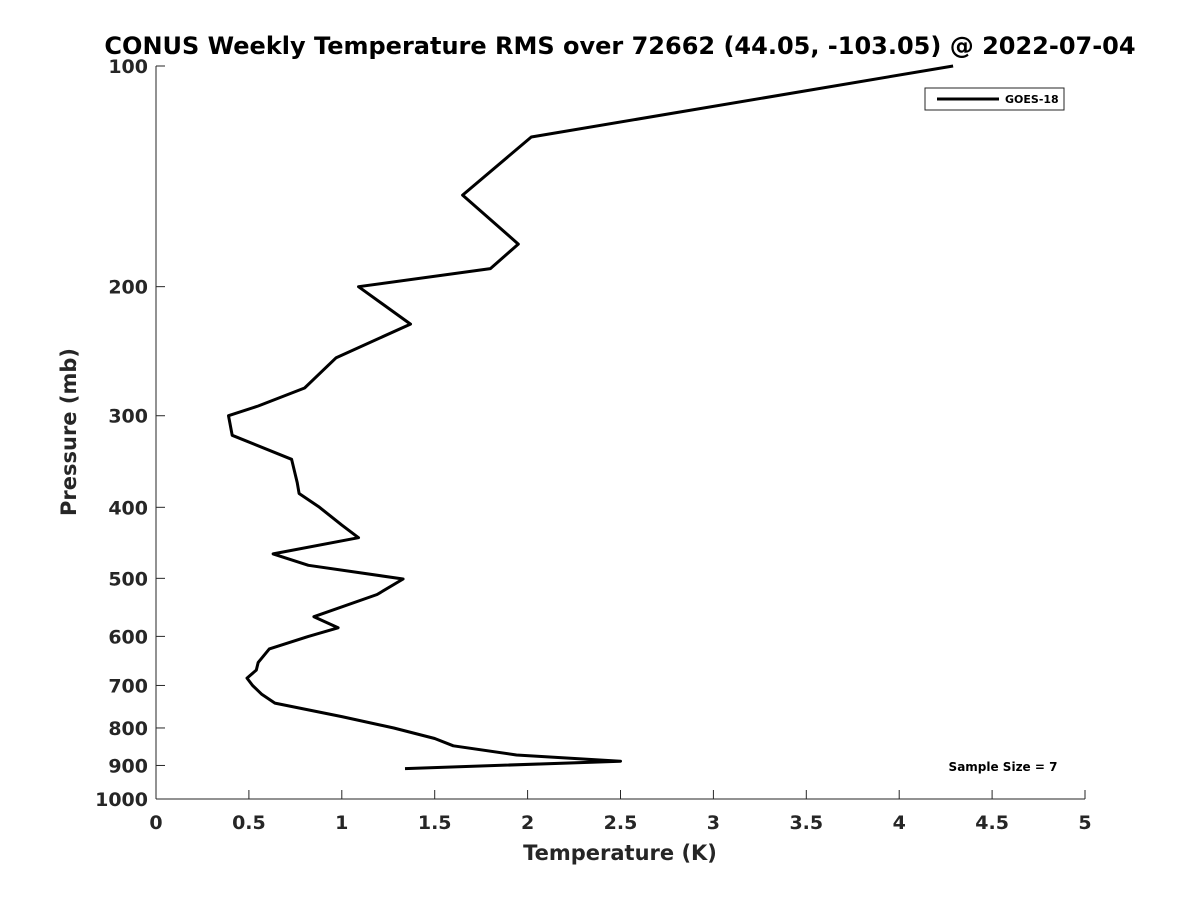  What do you see at coordinates (435, 823) in the screenshot?
I see `x-tick-label: 1.5` at bounding box center [435, 823].